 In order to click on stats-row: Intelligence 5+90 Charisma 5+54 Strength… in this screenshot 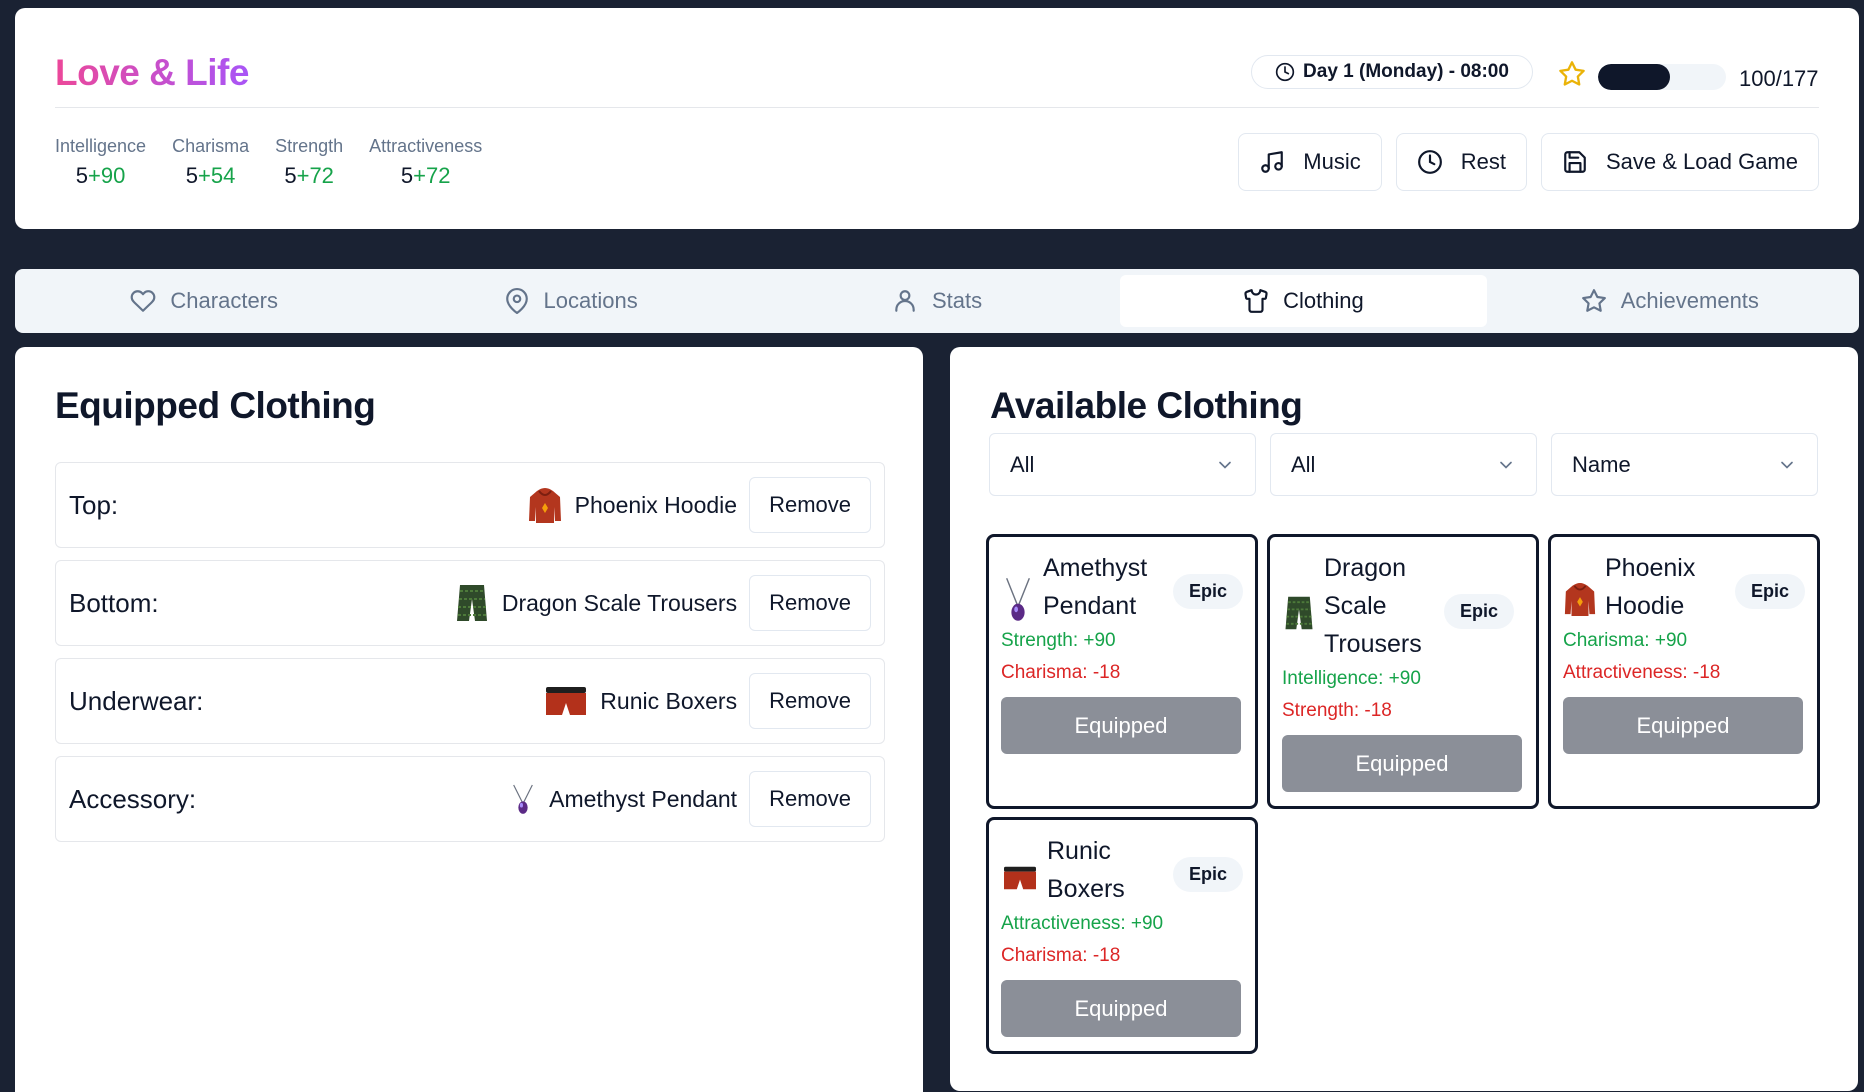, I will do `click(268, 162)`.